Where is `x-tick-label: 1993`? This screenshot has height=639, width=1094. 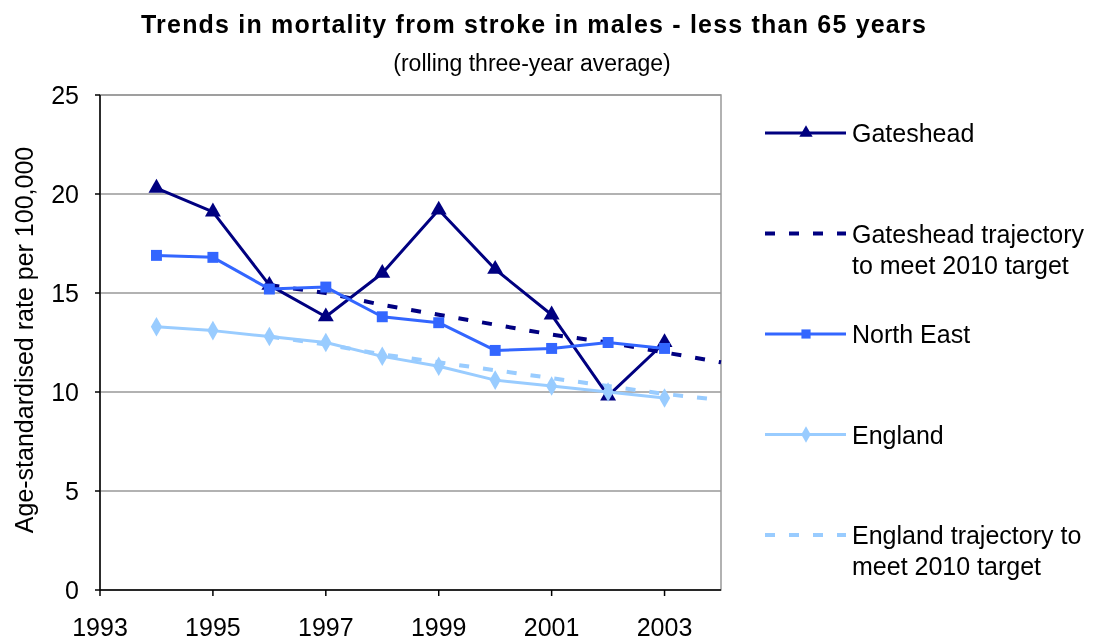
x-tick-label: 1993 is located at coordinates (100, 626).